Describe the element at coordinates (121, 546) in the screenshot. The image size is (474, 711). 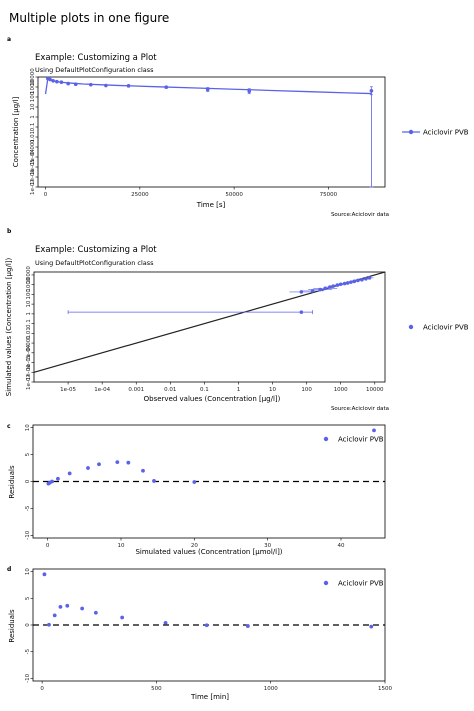
I see `panel-c-x-tick-label: 10` at that location.